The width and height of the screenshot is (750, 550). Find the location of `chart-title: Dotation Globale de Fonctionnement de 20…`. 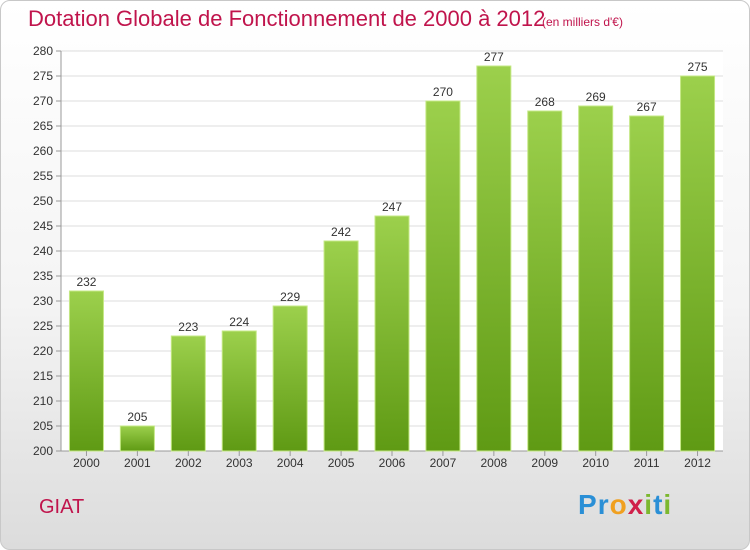

chart-title: Dotation Globale de Fonctionnement de 20… is located at coordinates (287, 18).